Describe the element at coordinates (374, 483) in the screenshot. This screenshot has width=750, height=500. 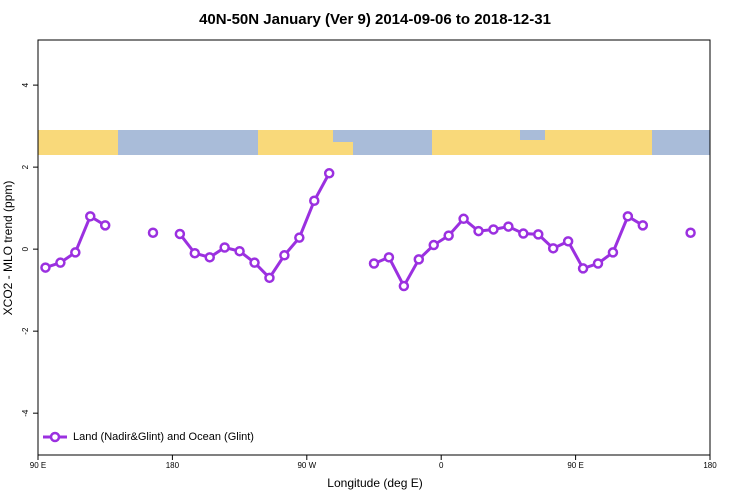
I see `x-axis-label: Longitude (deg E)` at that location.